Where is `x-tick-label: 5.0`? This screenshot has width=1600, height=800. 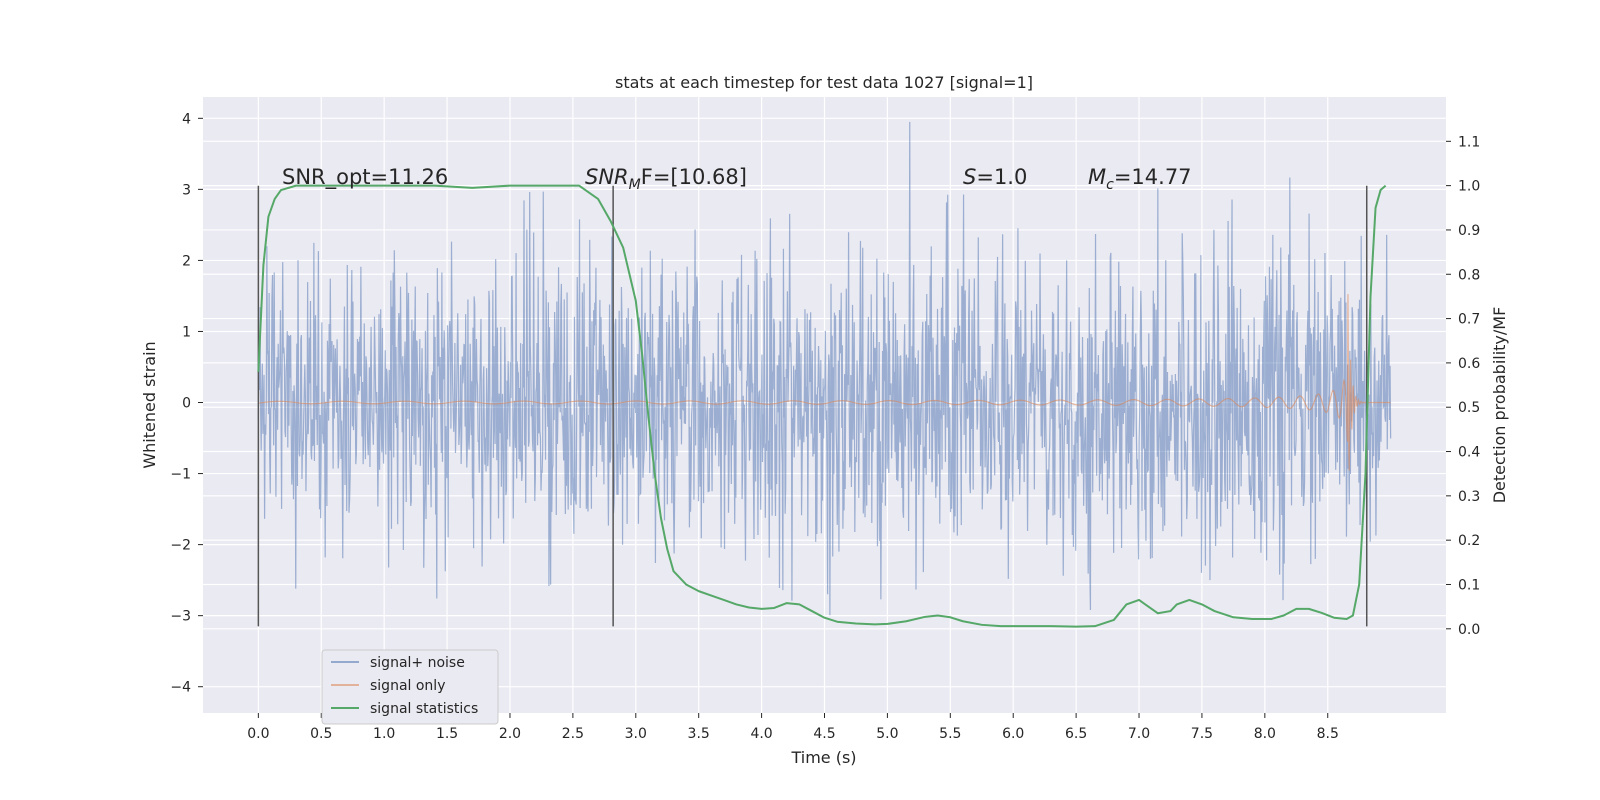 x-tick-label: 5.0 is located at coordinates (887, 734).